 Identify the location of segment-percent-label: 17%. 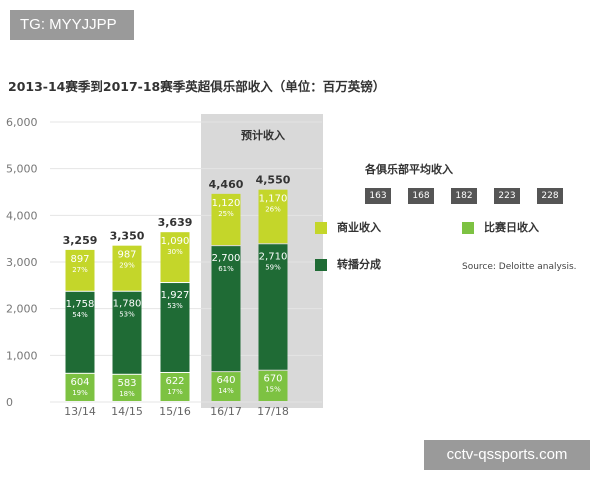
(175, 392).